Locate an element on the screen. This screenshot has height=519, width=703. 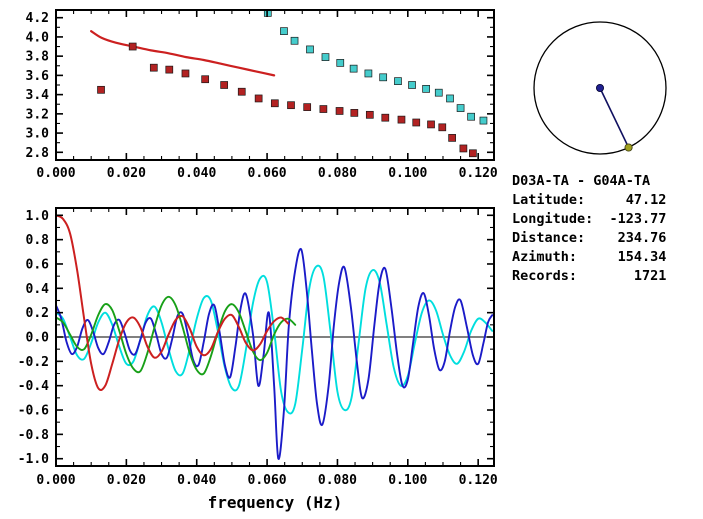
station-center-dot is located at coordinates (600, 88).